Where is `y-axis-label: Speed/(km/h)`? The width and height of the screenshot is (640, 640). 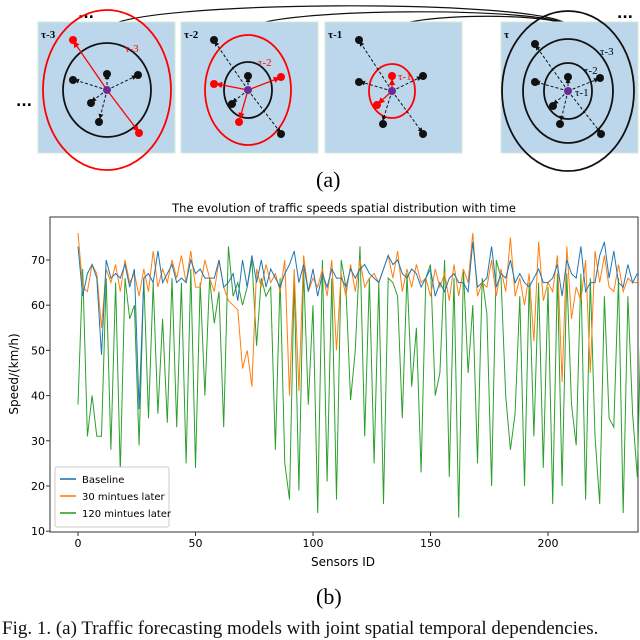
y-axis-label: Speed/(km/h) is located at coordinates (14, 373).